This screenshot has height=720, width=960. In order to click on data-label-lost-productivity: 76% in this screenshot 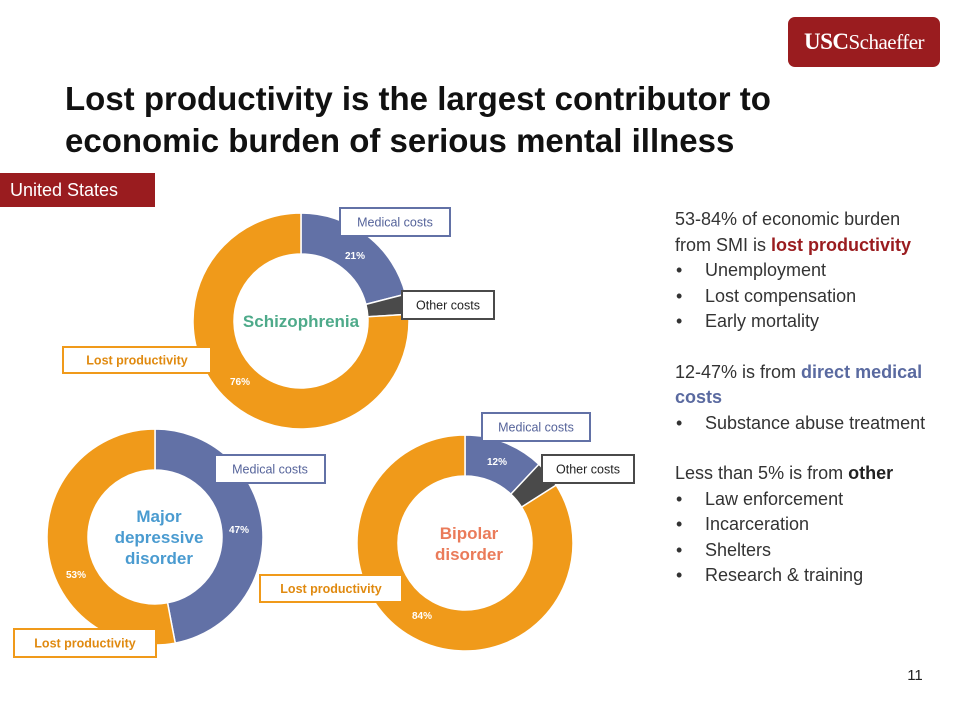, I will do `click(240, 382)`.